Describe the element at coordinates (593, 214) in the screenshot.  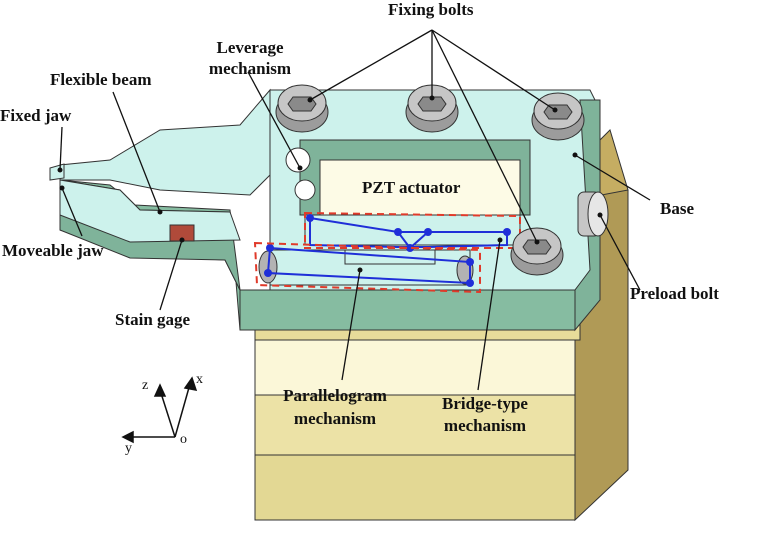
I see `preload-bolt` at that location.